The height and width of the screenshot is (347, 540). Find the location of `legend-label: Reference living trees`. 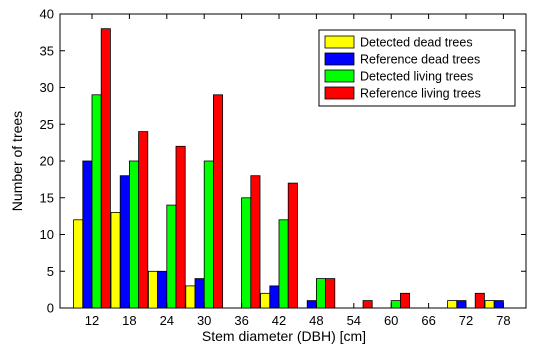

legend-label: Reference living trees is located at coordinates (420, 94).